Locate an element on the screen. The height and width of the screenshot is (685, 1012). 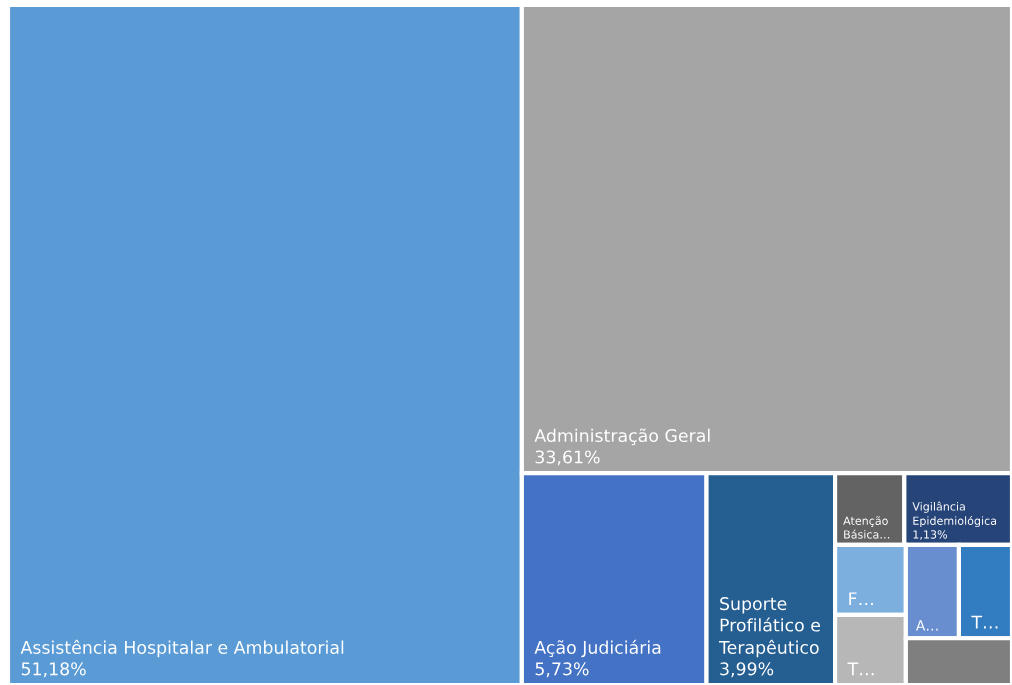
data-label: 51,18% is located at coordinates (53, 670).